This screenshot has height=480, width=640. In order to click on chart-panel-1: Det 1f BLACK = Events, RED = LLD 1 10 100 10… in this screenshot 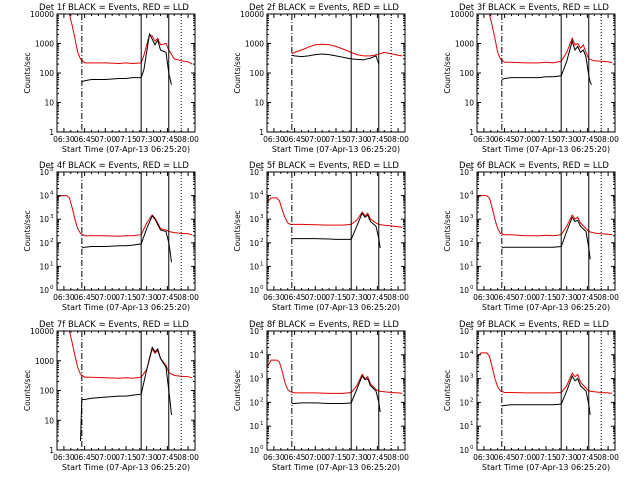, I will do `click(111, 78)`.